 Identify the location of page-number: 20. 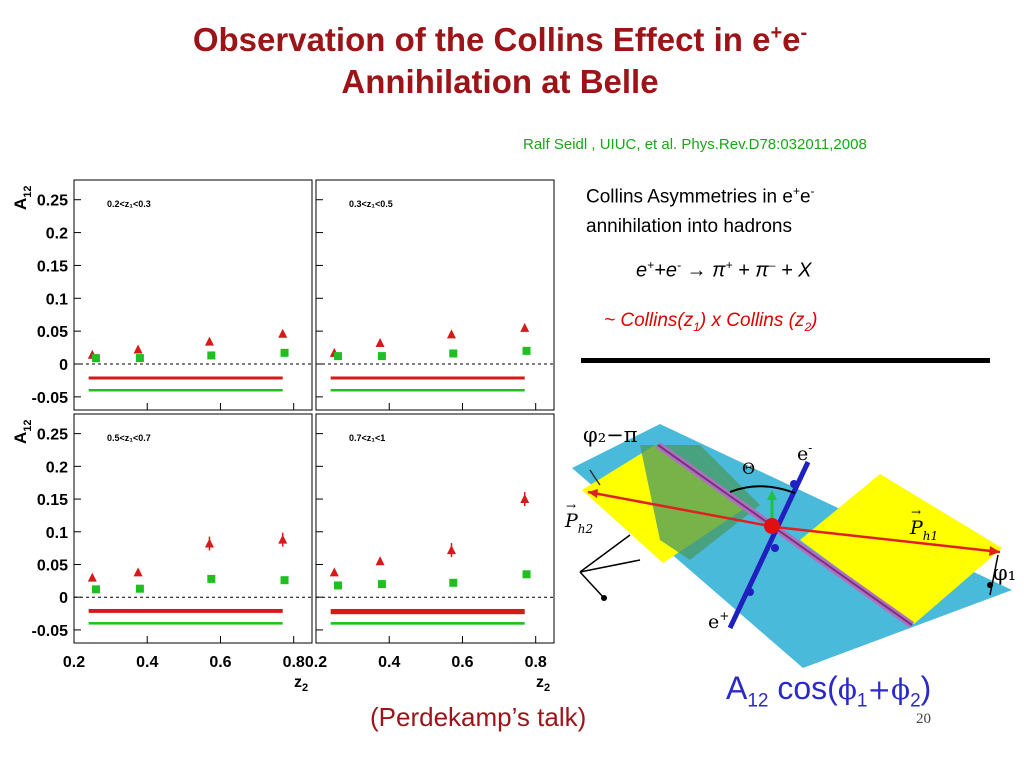
(923, 719).